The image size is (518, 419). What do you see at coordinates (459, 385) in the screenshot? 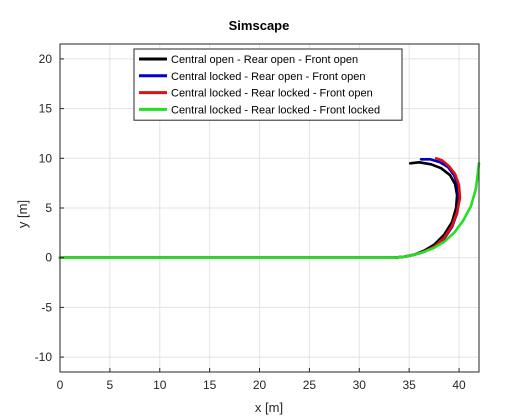
I see `x-tick-label: 40` at bounding box center [459, 385].